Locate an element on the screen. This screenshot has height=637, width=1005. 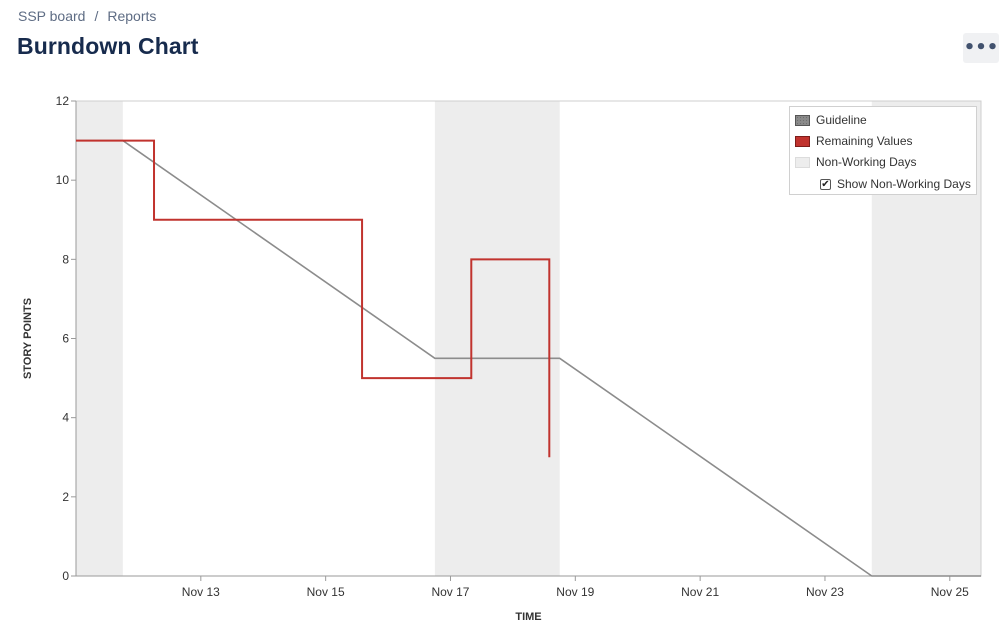
breadcrumb: SSP board / Reports is located at coordinates (87, 16).